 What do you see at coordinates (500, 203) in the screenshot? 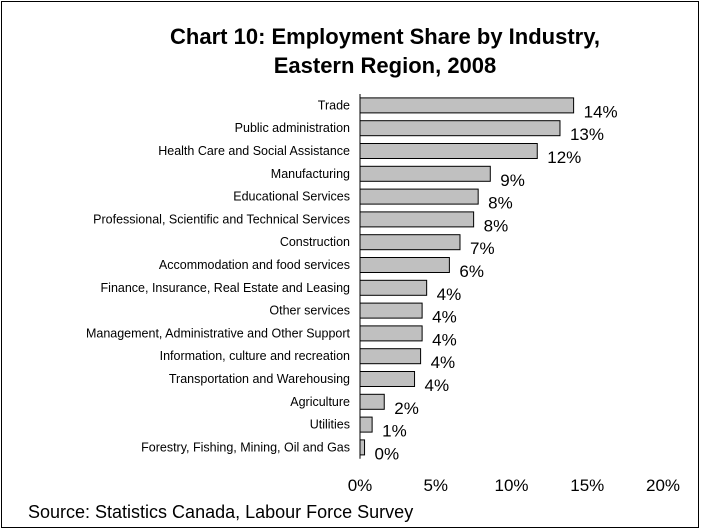
I see `value-label-educational-services: 8%` at bounding box center [500, 203].